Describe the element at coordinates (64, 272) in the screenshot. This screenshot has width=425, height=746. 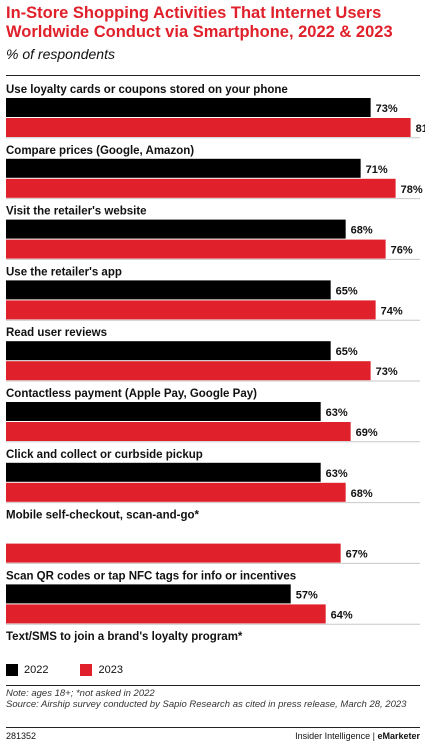
I see `category-label-use-the-retailer-s-app: Use the retailer's app` at that location.